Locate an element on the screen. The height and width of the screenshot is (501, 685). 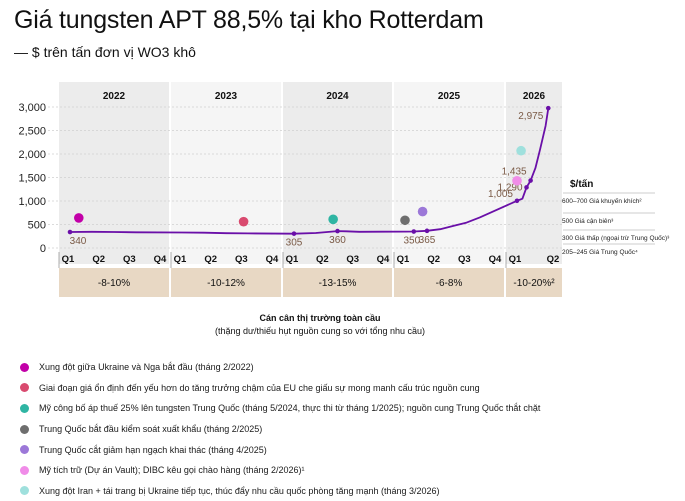
balance-value: -13-15% is located at coordinates (338, 283).